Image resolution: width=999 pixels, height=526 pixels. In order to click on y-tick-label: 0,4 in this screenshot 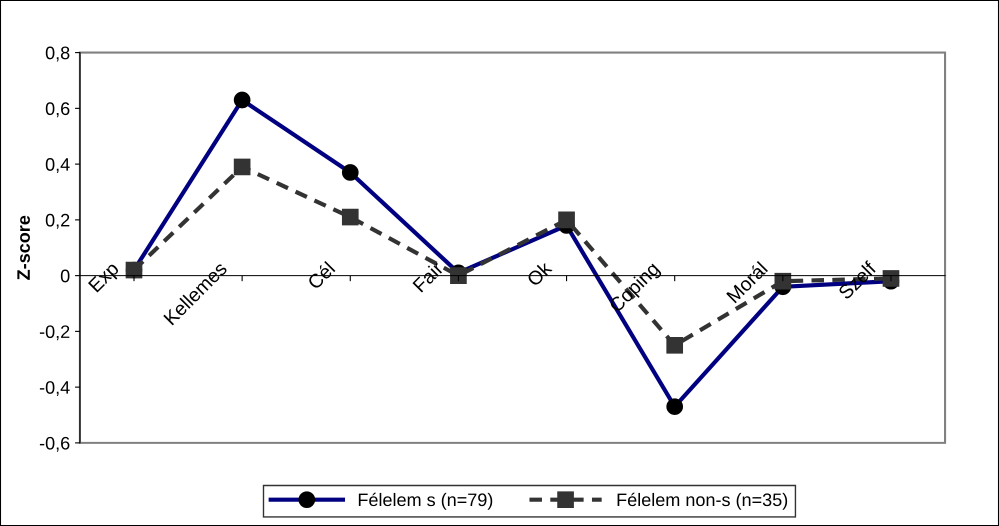, I will do `click(58, 165)`.